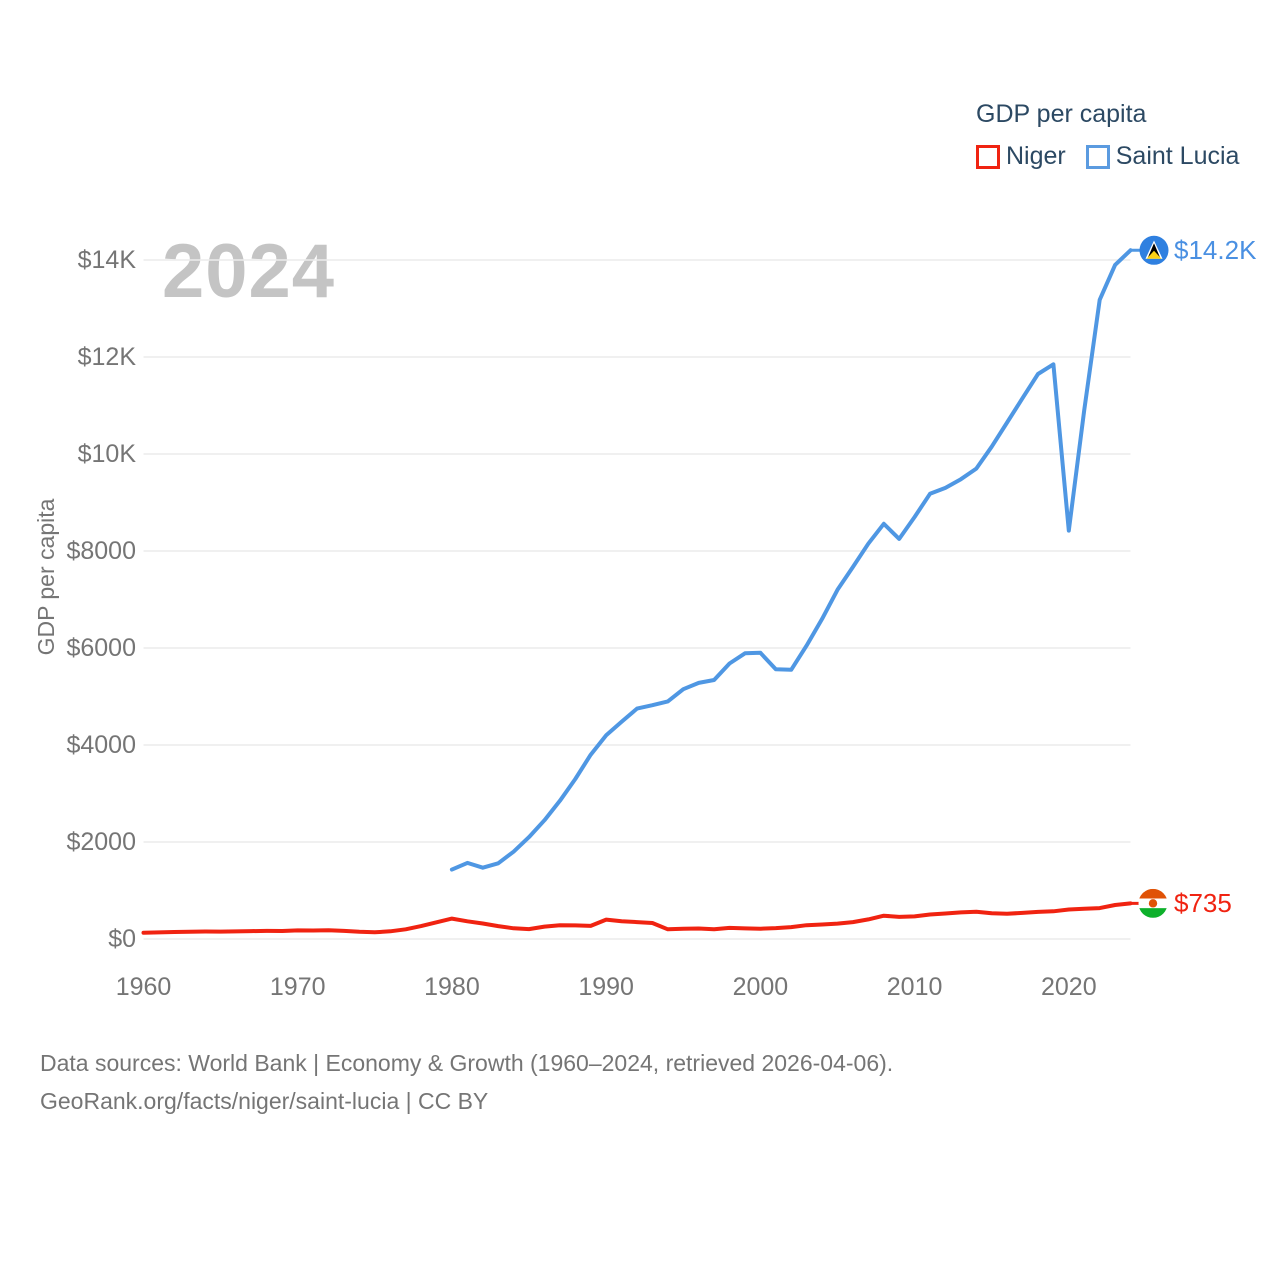 This screenshot has height=1280, width=1280. I want to click on x-tick-1970: 1970, so click(297, 987).